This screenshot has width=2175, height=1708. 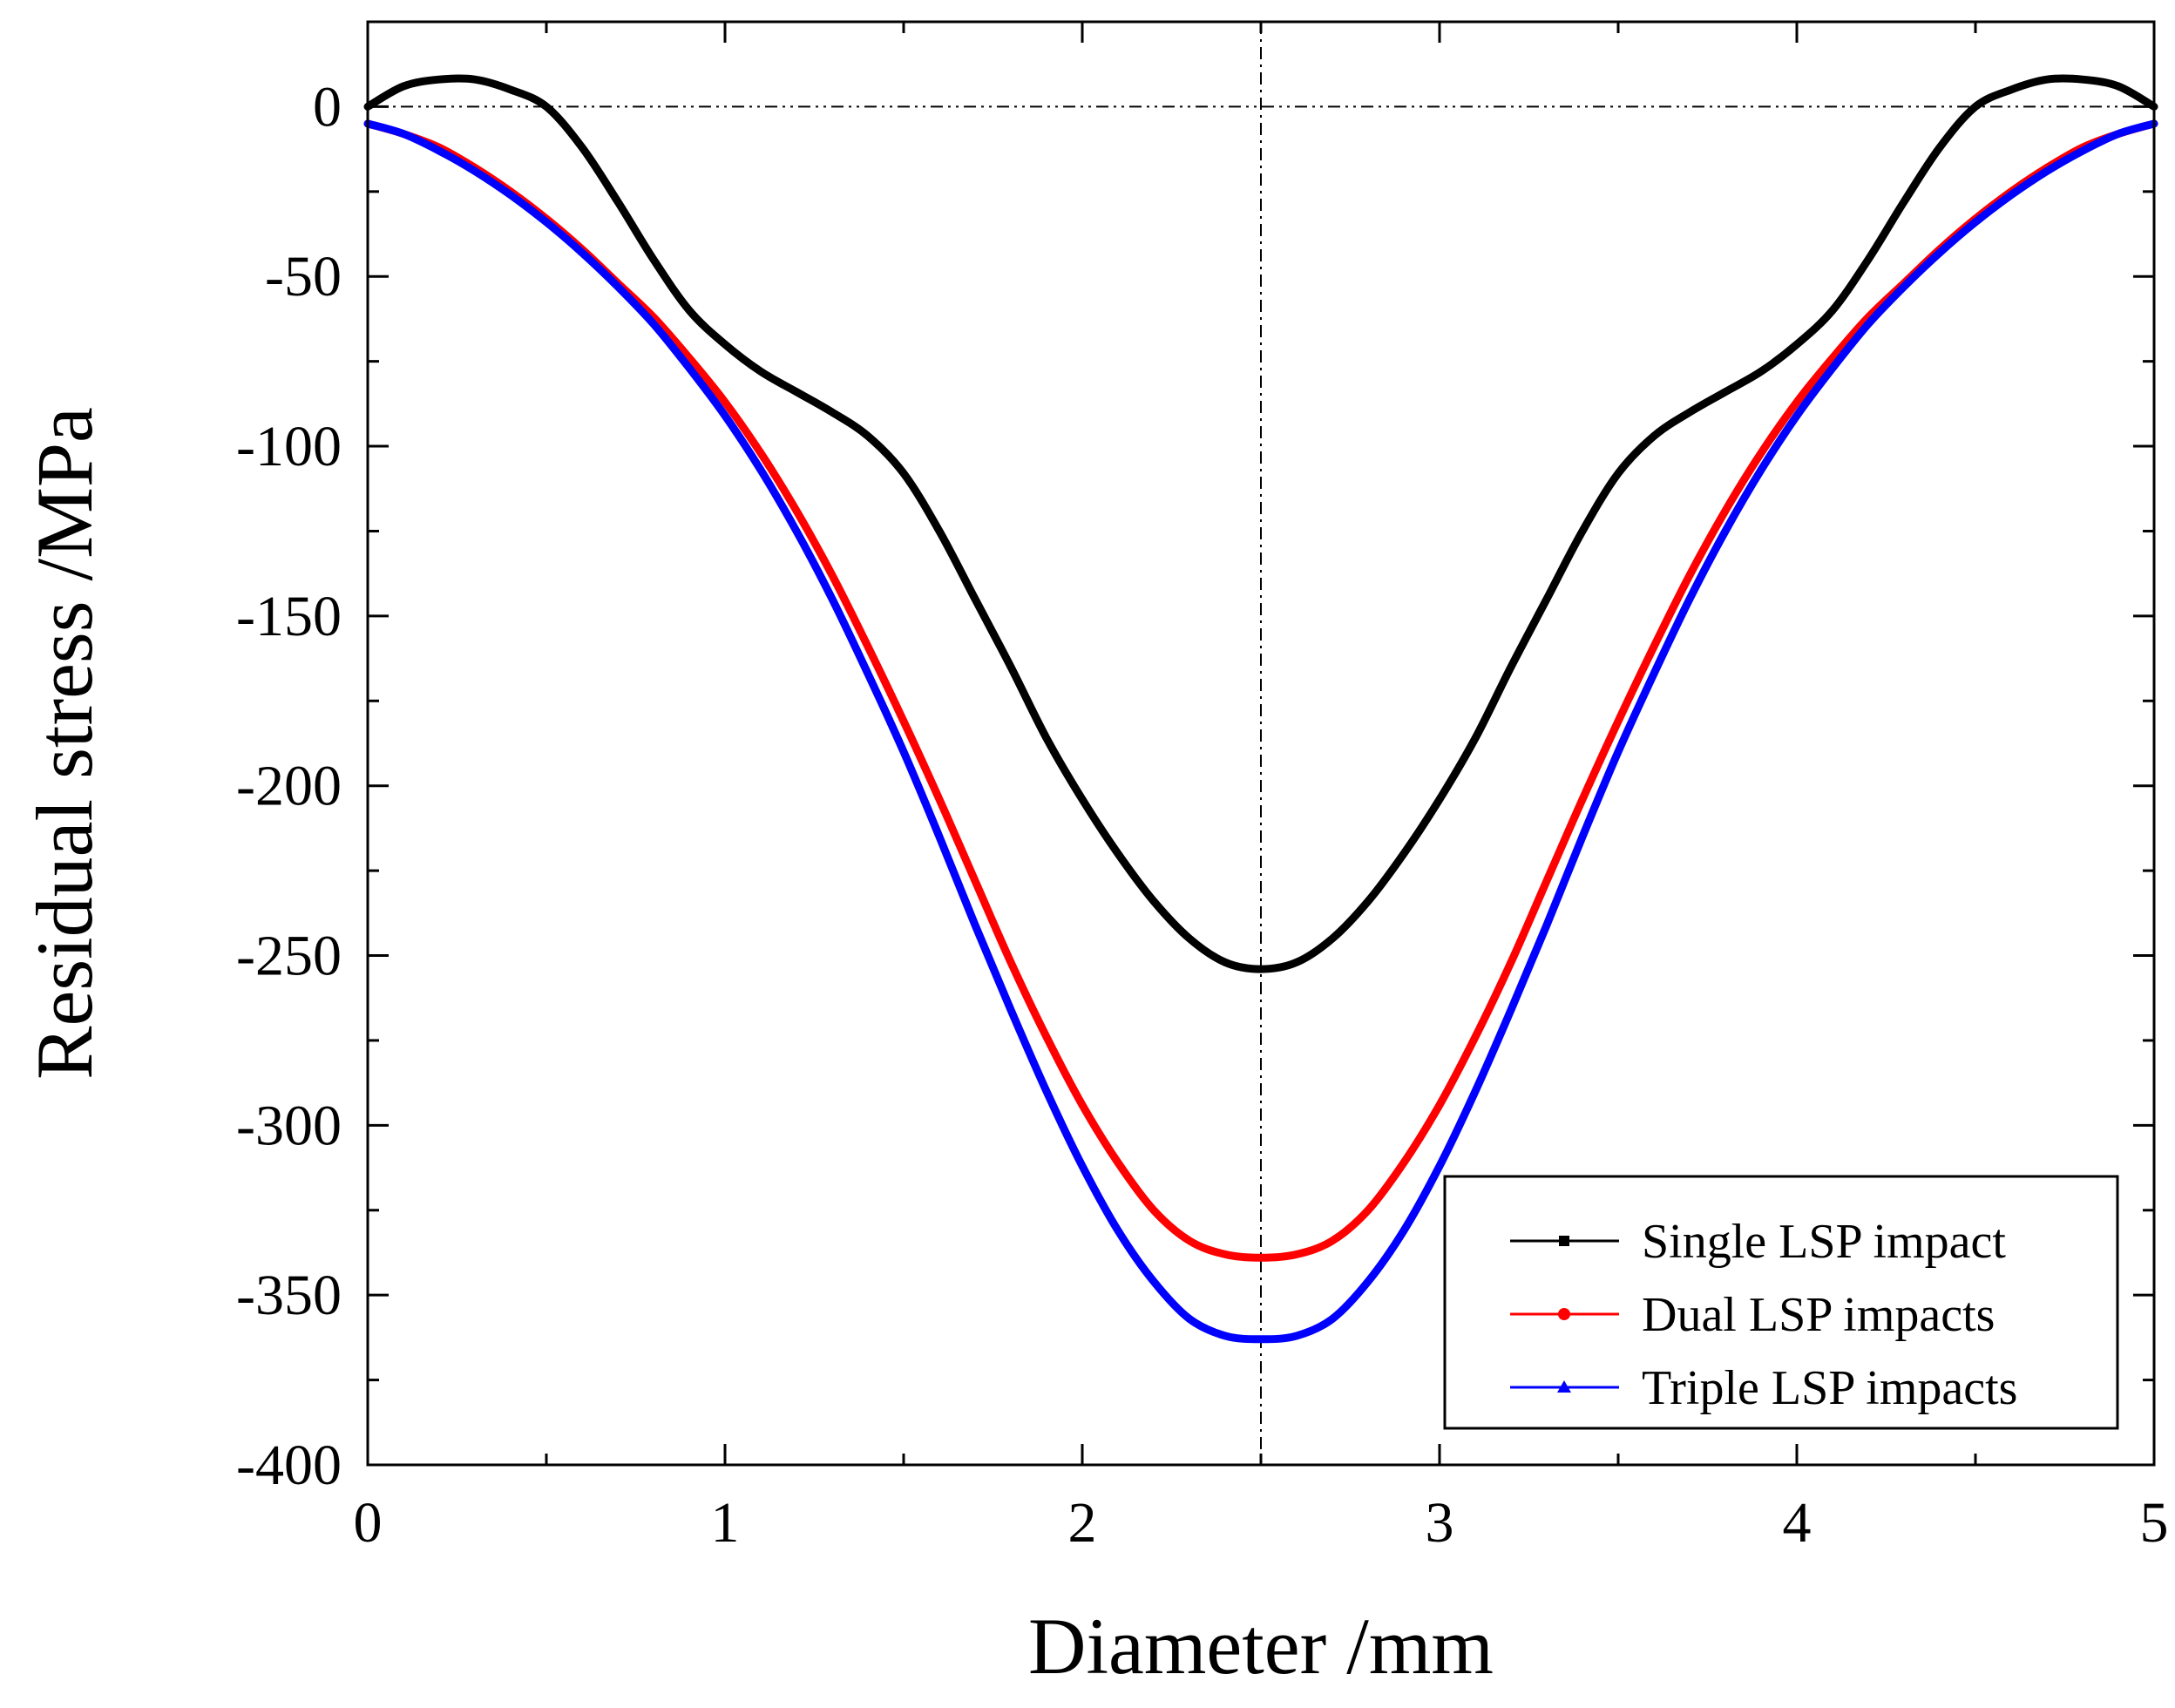 What do you see at coordinates (289, 786) in the screenshot?
I see `y-tick-label: -200` at bounding box center [289, 786].